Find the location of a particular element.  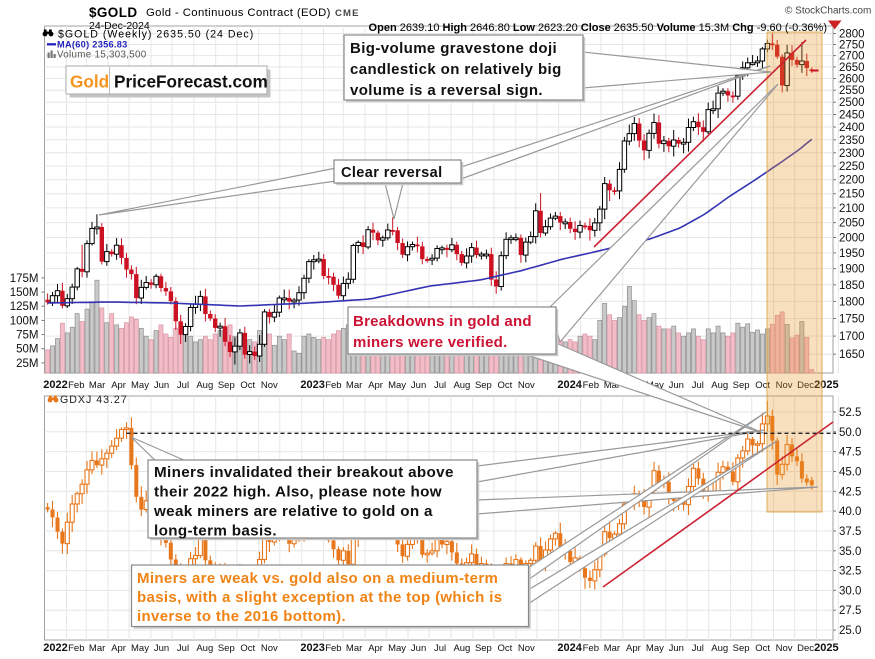

svg-text:their 2022 high. Also, please: their 2022 high. Also, please note how is located at coordinates (298, 492).